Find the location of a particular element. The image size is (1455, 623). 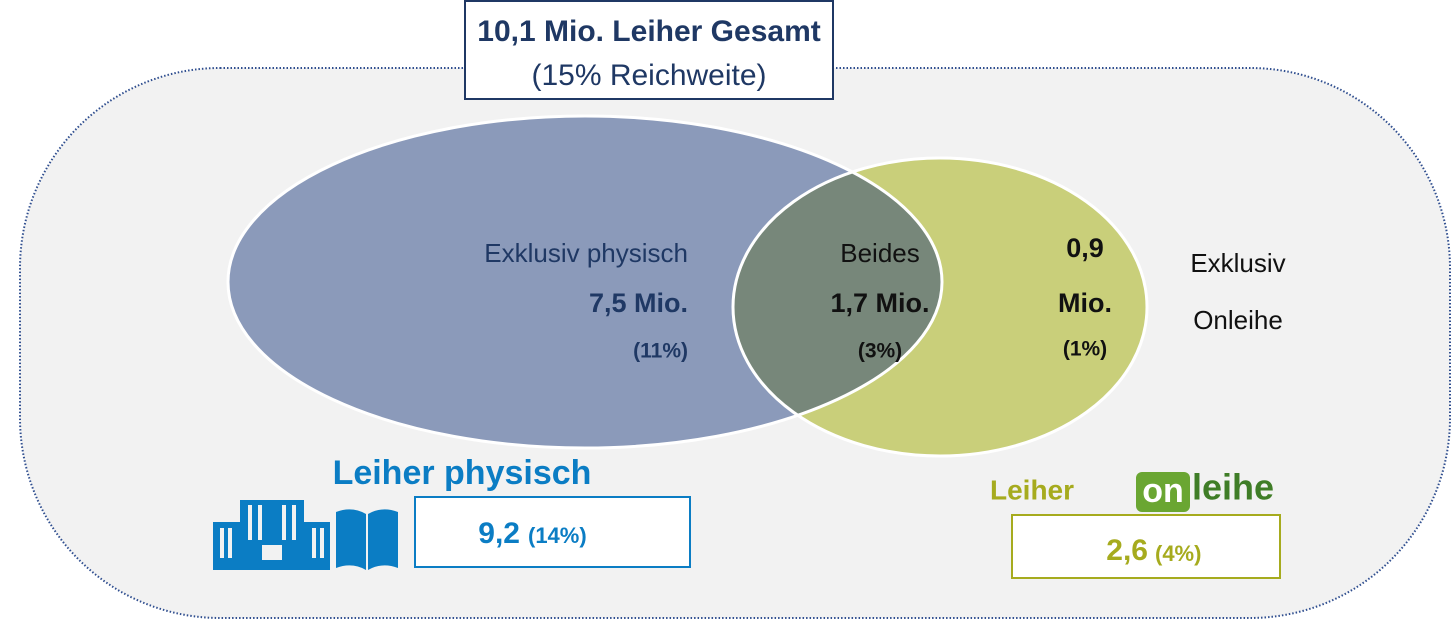

region-label: Beides is located at coordinates (880, 253).